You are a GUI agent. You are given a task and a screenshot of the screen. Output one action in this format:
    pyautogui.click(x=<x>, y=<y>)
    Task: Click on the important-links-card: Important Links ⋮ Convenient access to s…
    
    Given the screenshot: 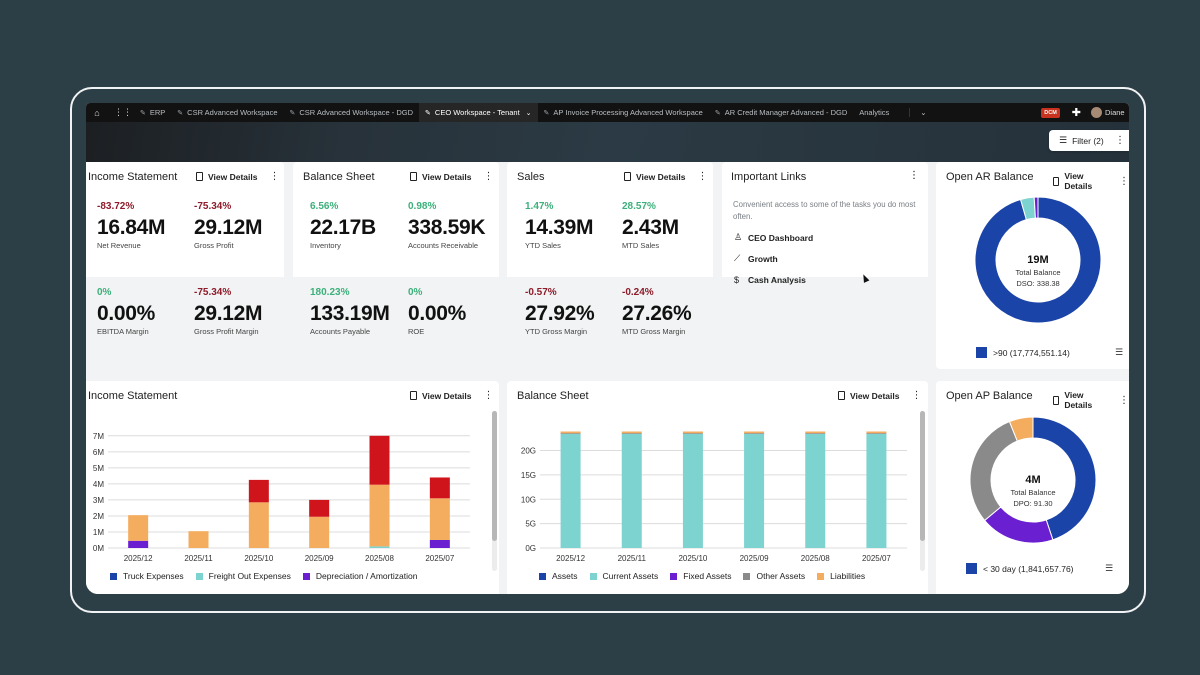 What is the action you would take?
    pyautogui.click(x=825, y=223)
    